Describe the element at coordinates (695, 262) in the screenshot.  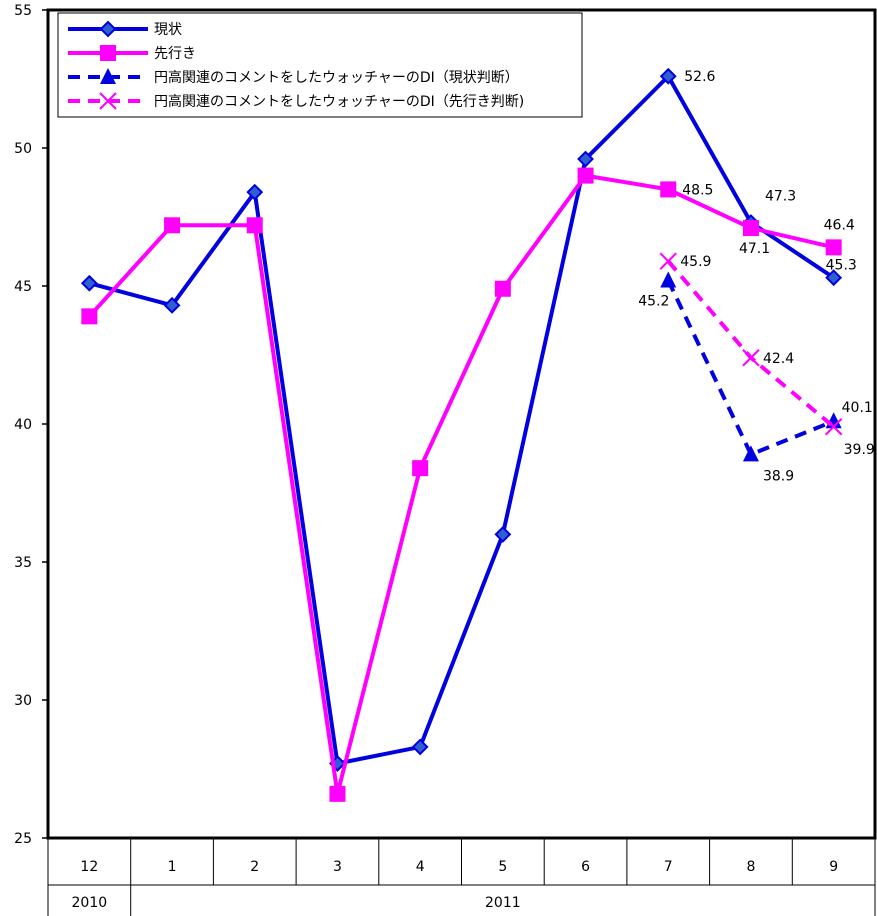
I see `data-label: 45.9` at that location.